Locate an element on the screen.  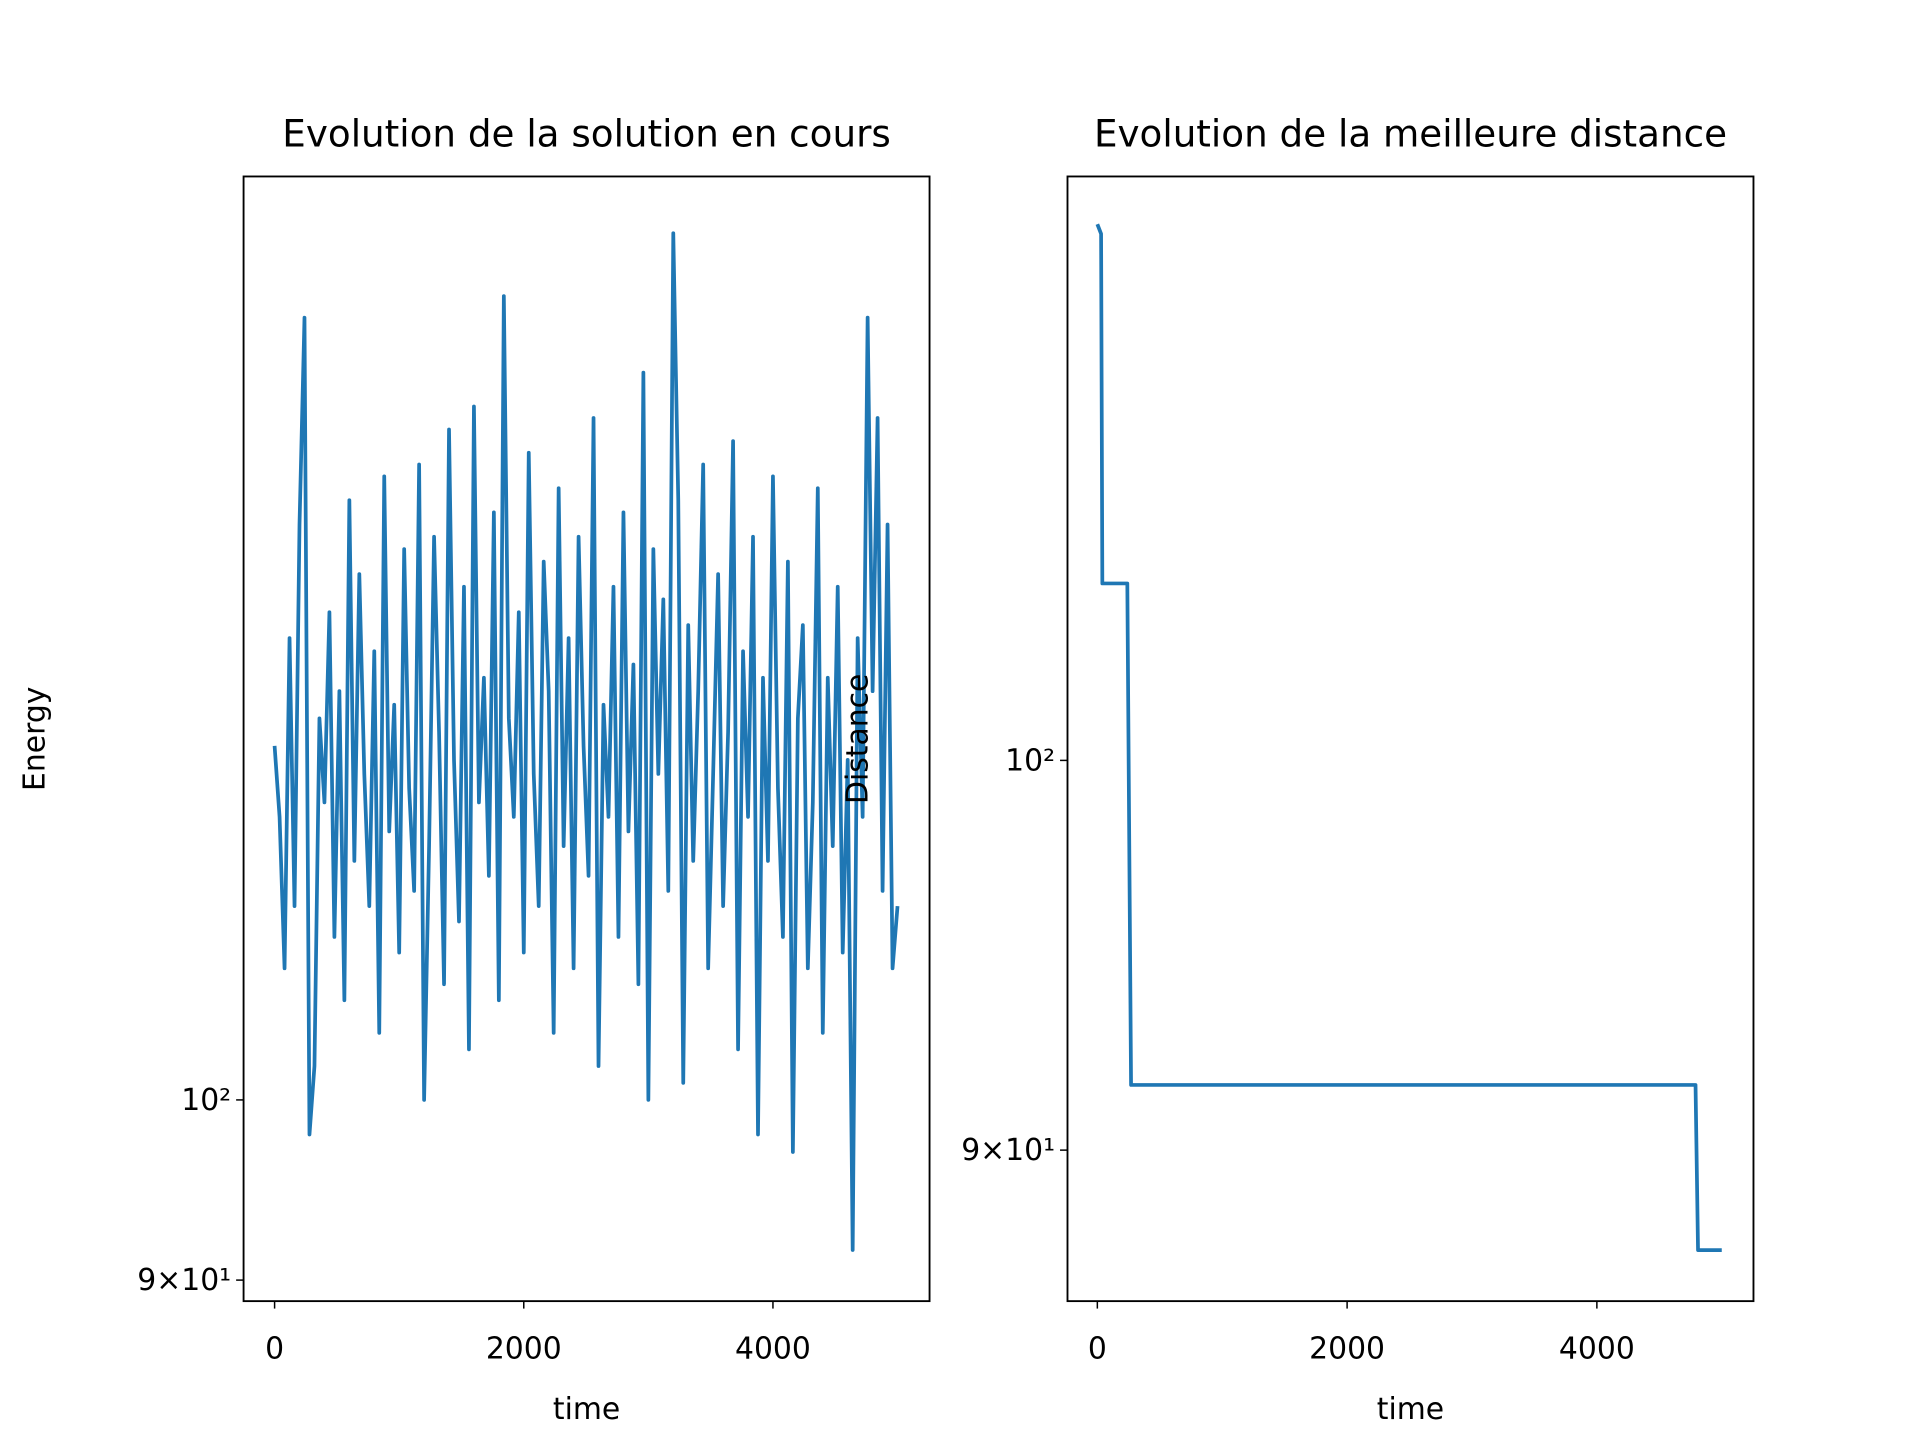
y-axis-label: Energy is located at coordinates (35, 739).